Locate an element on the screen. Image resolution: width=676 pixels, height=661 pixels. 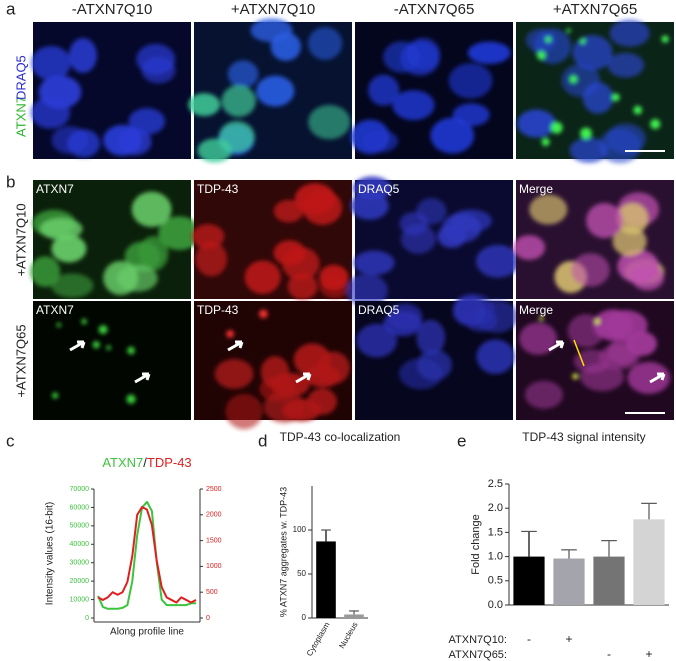
row-label: +ATXN7Q10 is located at coordinates (20, 239).